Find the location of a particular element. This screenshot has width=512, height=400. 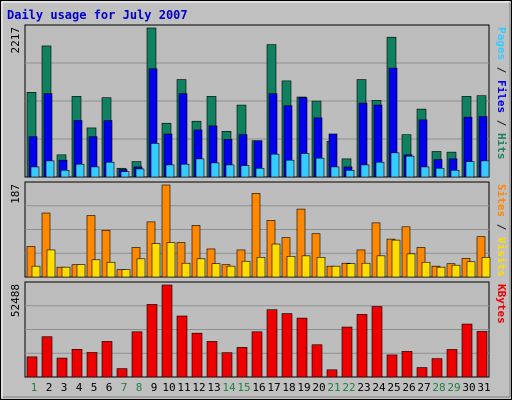

x-tick-label-5: 5 is located at coordinates (94, 387).